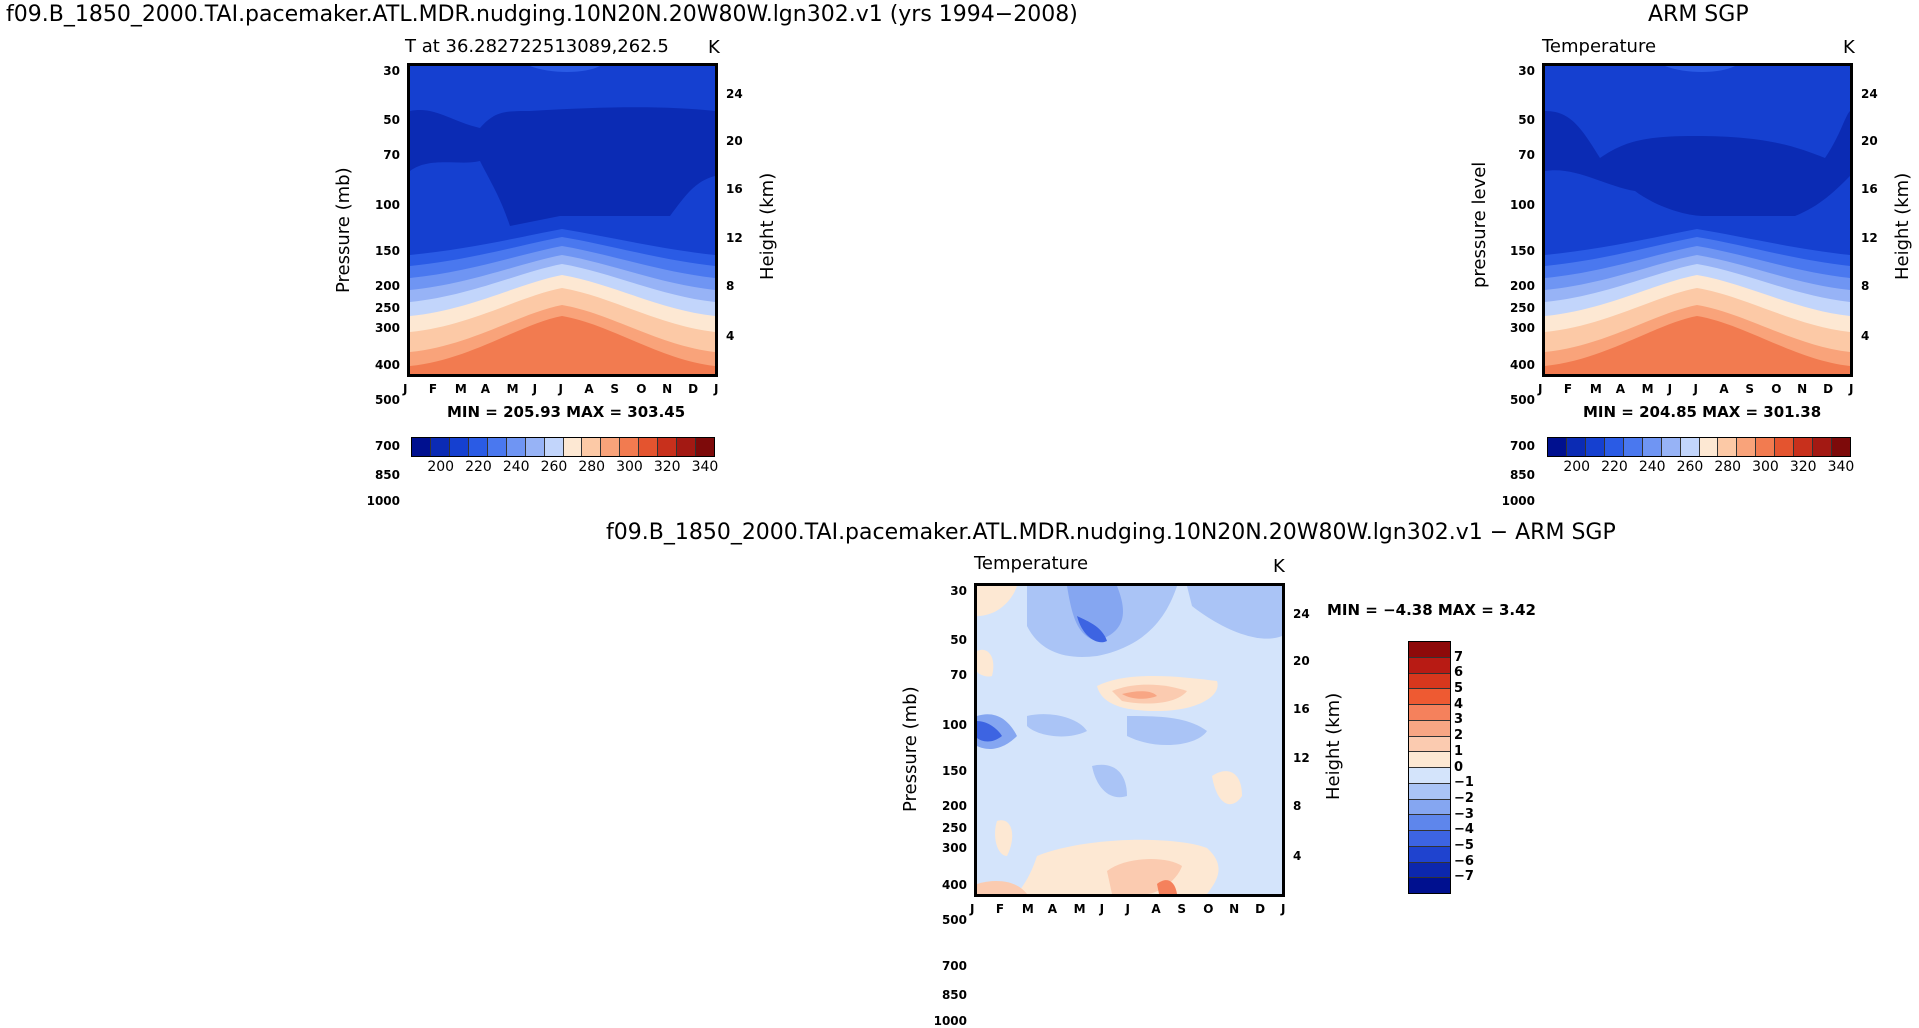 The image size is (1919, 1028). Describe the element at coordinates (1765, 467) in the screenshot. I see `colorbar-label: 300` at that location.